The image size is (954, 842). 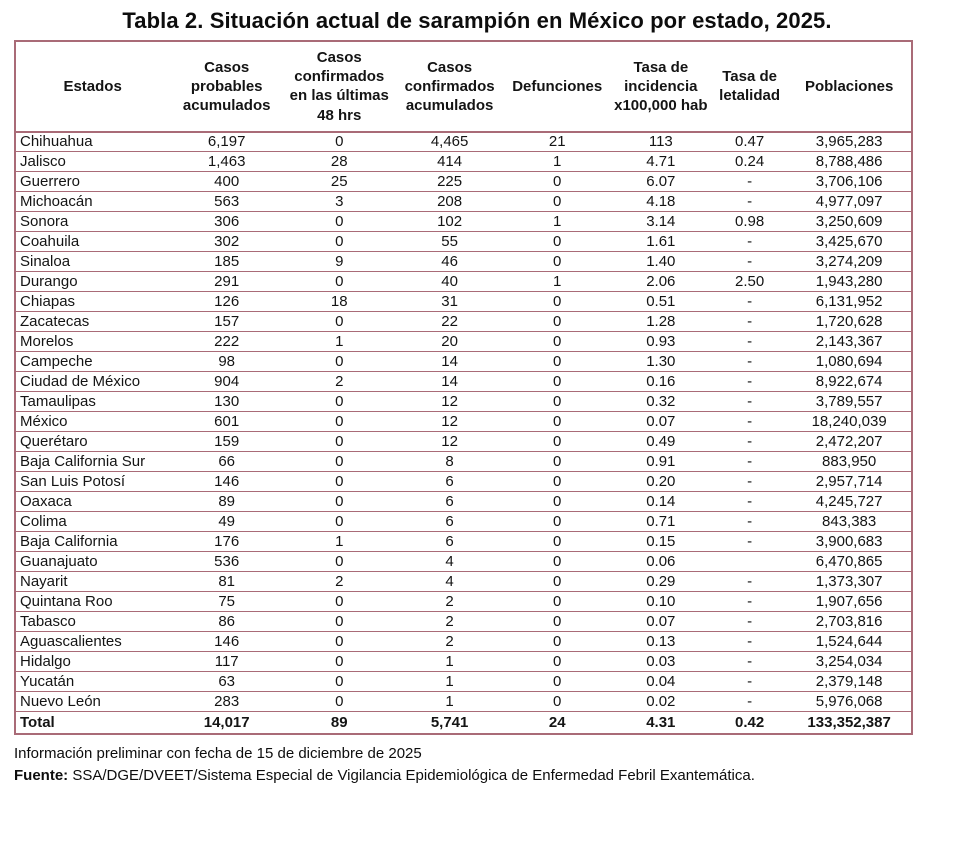 What do you see at coordinates (92, 682) in the screenshot?
I see `state-name-cell: Yucatán` at bounding box center [92, 682].